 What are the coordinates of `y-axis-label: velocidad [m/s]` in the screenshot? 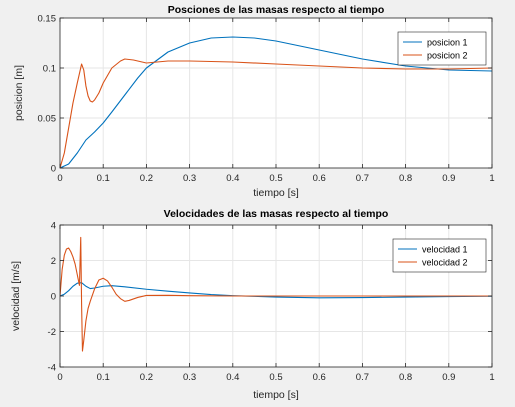 It's located at (16, 296).